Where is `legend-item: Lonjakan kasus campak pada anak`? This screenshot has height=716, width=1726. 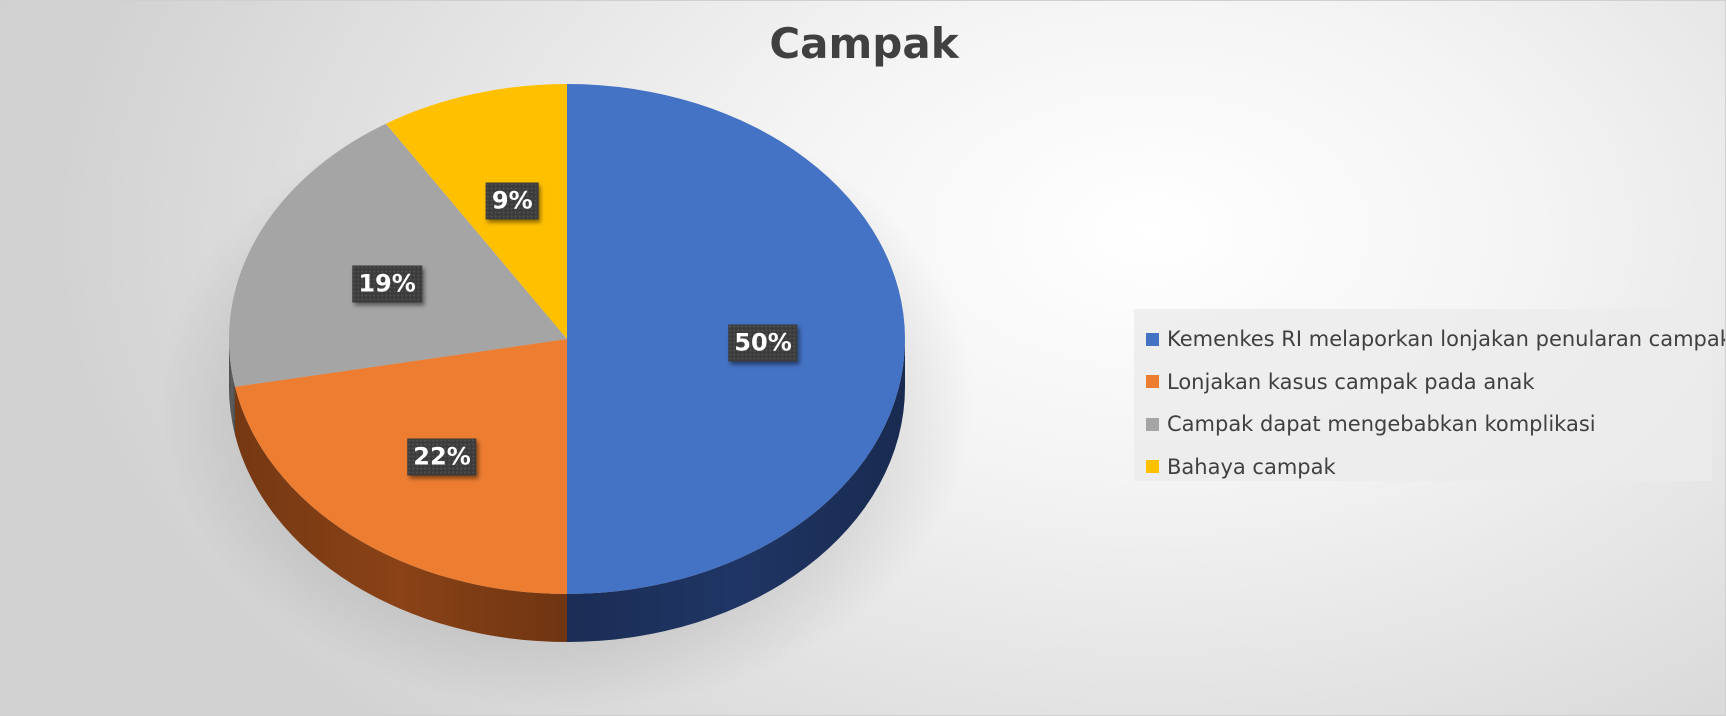
legend-item: Lonjakan kasus campak pada anak is located at coordinates (1429, 382).